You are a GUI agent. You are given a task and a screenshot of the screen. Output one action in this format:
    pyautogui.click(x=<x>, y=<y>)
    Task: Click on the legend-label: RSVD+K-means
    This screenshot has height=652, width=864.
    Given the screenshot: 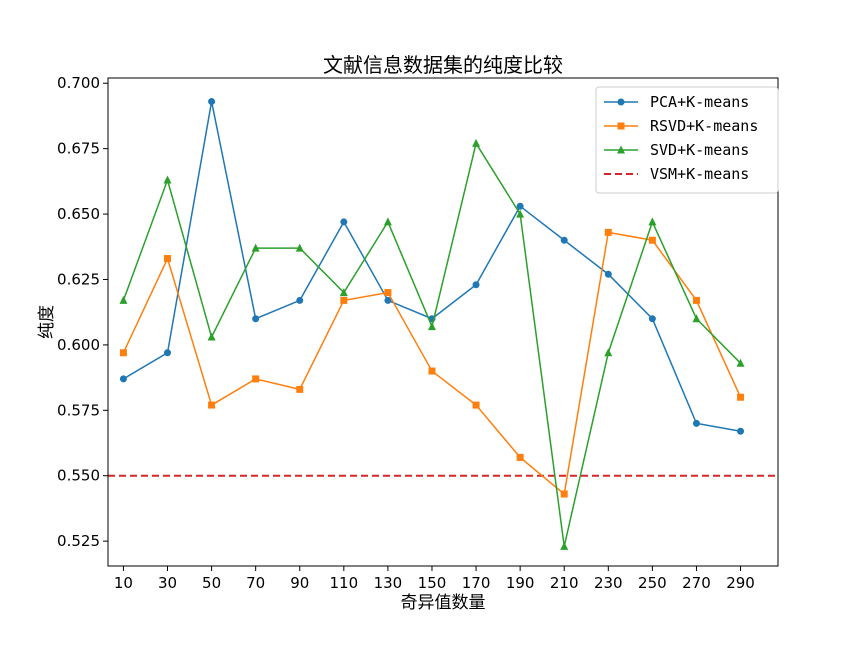 What is the action you would take?
    pyautogui.click(x=704, y=126)
    